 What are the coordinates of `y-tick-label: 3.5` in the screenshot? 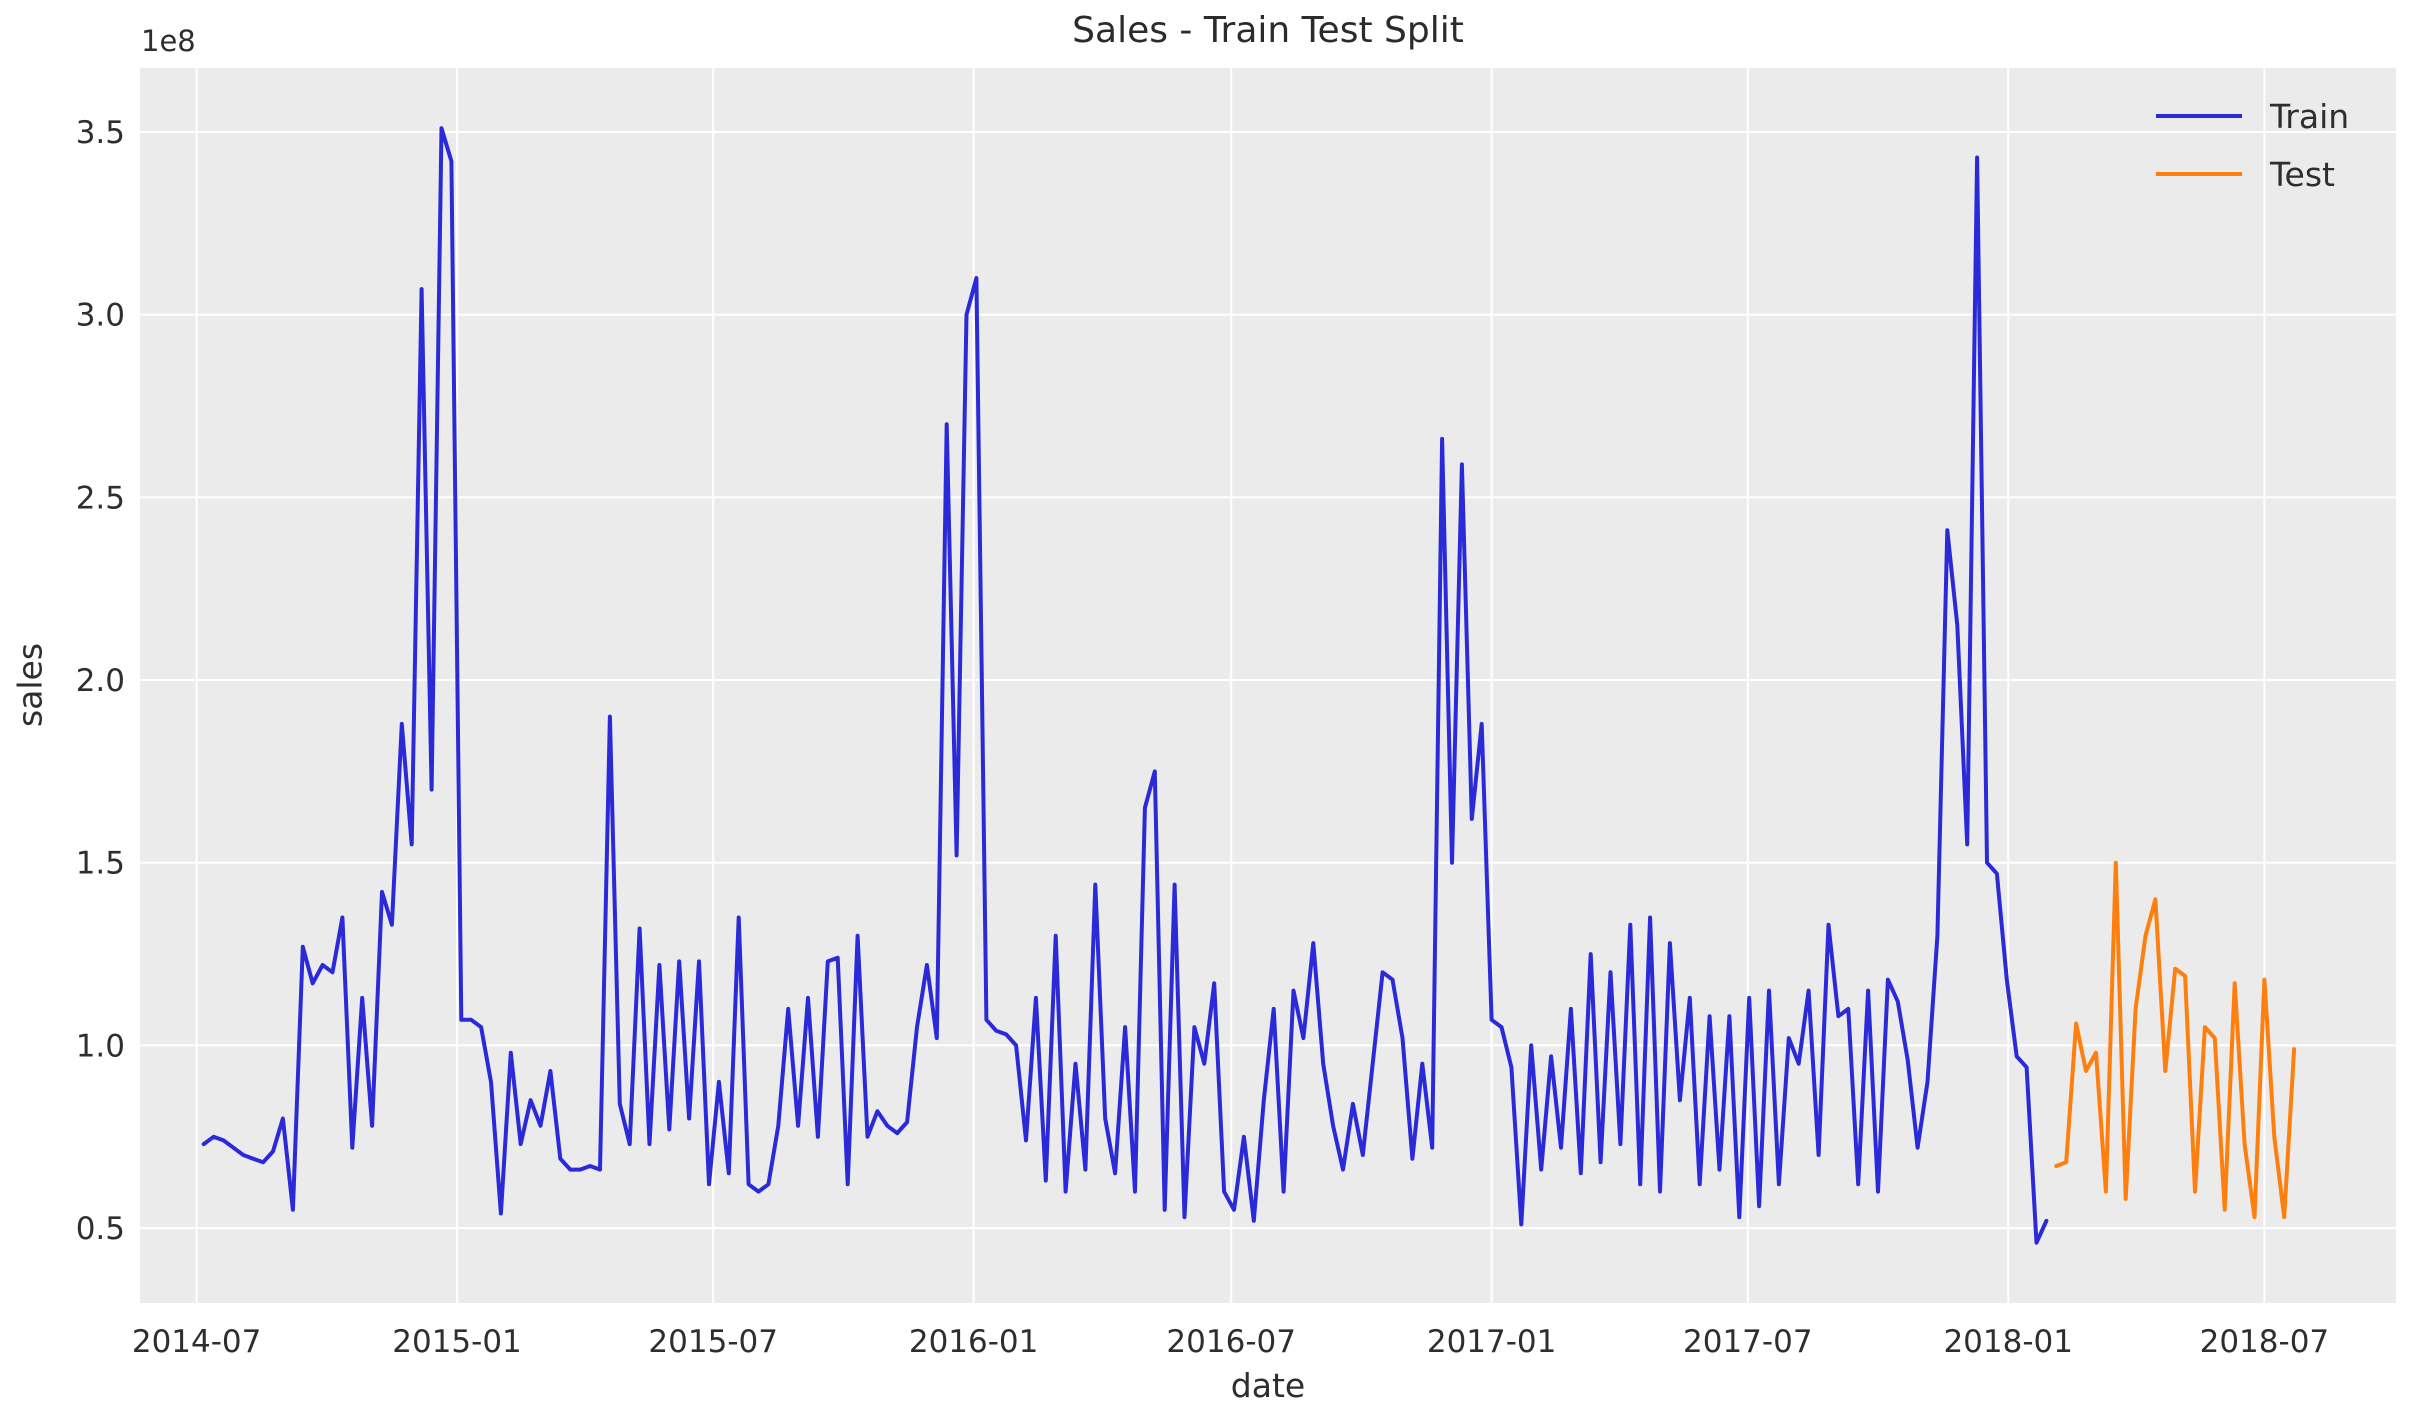 It's located at (100, 133).